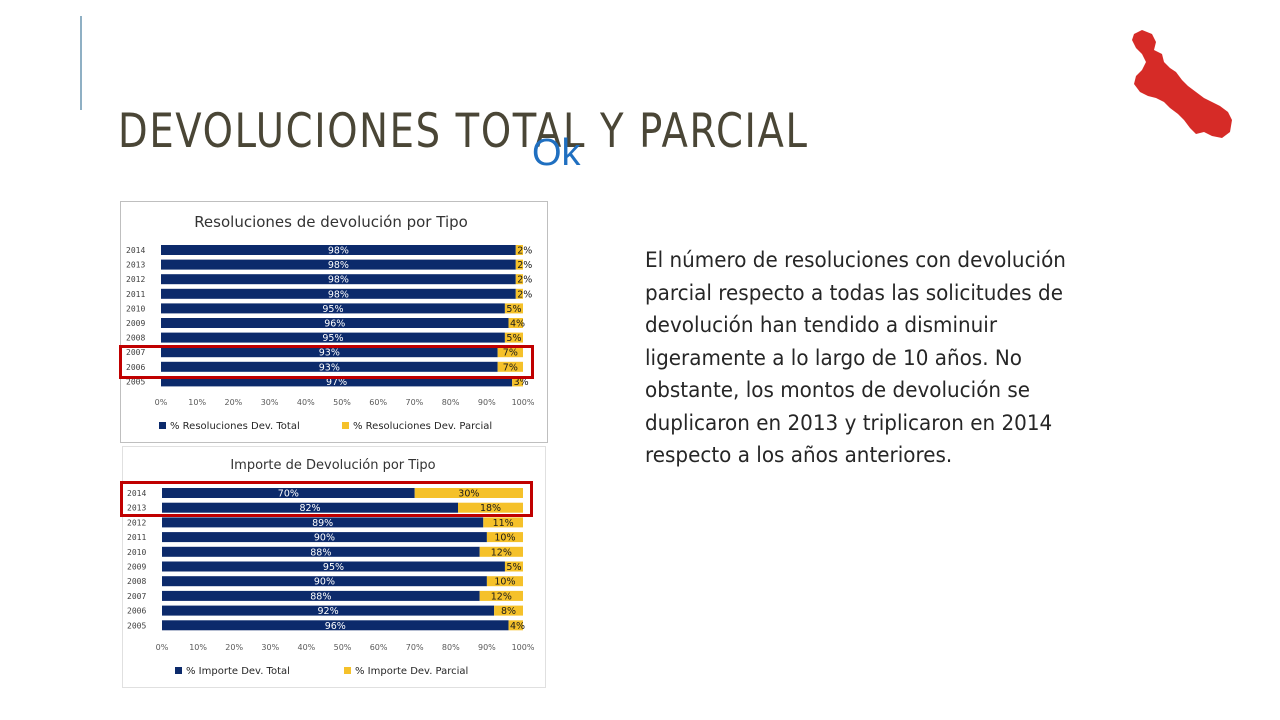  What do you see at coordinates (332, 465) in the screenshot?
I see `chart-title: Importe de Devolución por Tipo` at bounding box center [332, 465].